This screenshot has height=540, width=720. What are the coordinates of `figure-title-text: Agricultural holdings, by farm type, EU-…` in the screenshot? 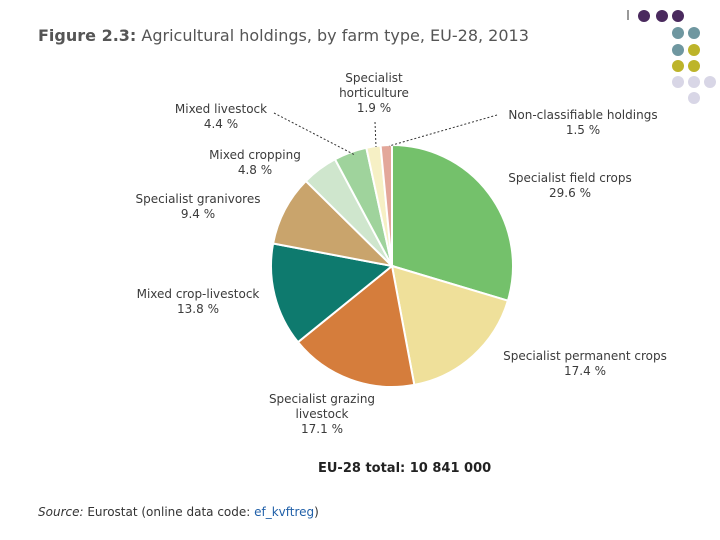 It's located at (335, 35).